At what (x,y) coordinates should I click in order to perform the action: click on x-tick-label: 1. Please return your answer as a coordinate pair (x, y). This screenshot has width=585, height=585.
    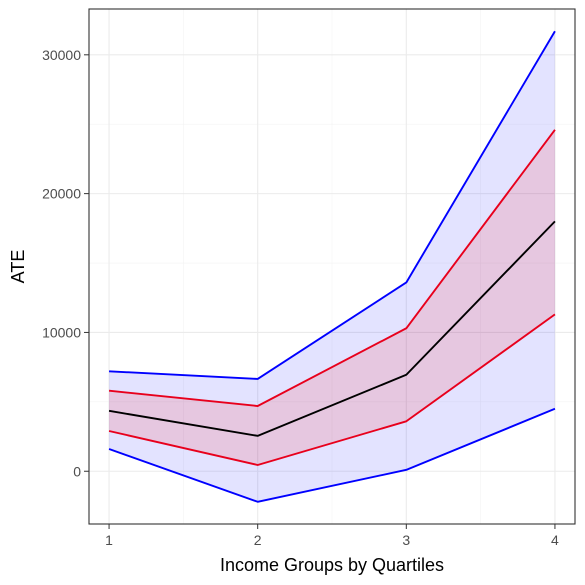
    Looking at the image, I should click on (109, 540).